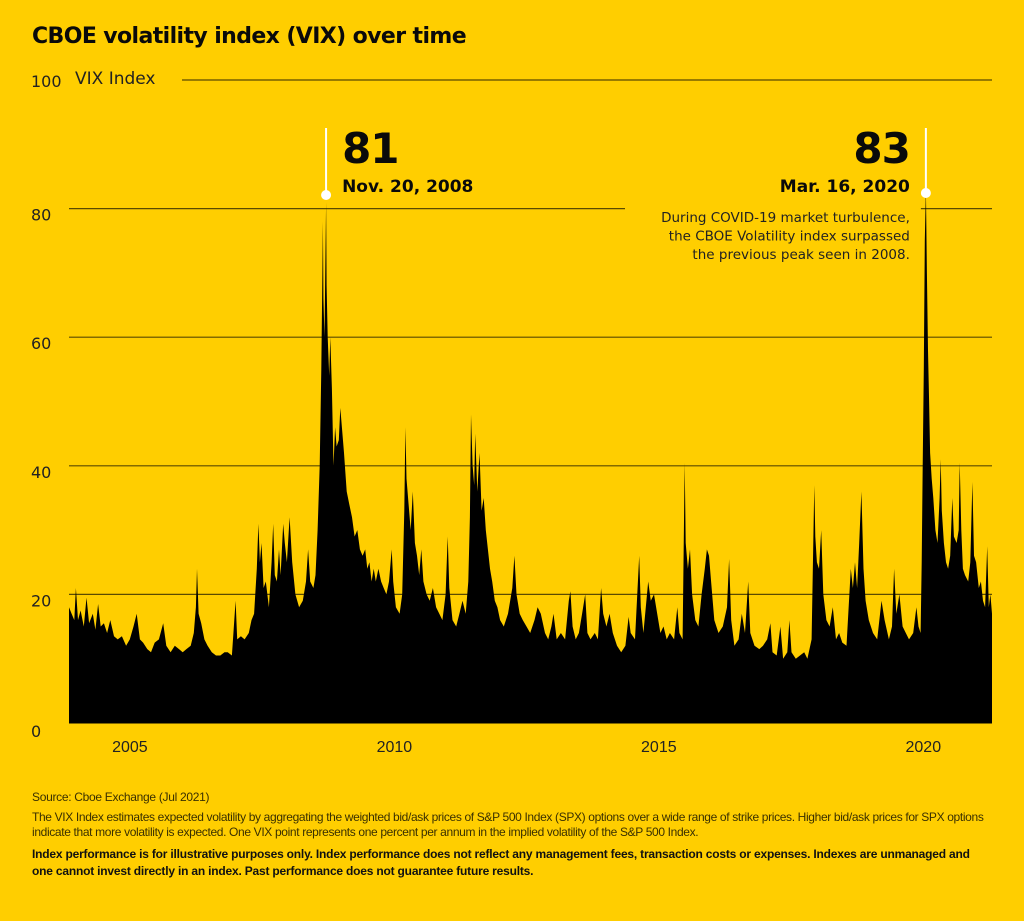 The height and width of the screenshot is (921, 1024). I want to click on y-tick-label-80: 80, so click(41, 215).